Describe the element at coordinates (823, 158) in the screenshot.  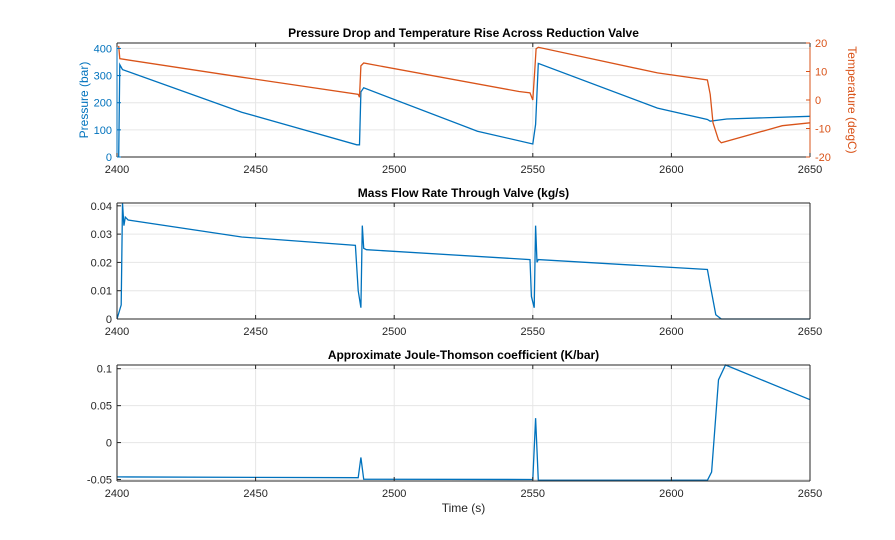
I see `y2-tick-label: -20` at that location.